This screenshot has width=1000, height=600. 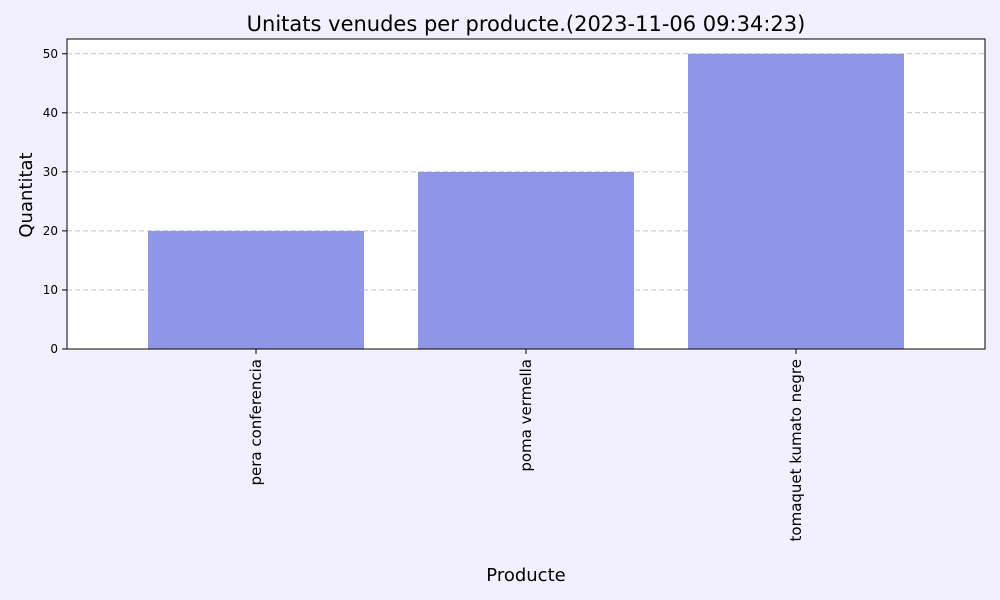 What do you see at coordinates (50, 113) in the screenshot?
I see `y-tick-label: 40` at bounding box center [50, 113].